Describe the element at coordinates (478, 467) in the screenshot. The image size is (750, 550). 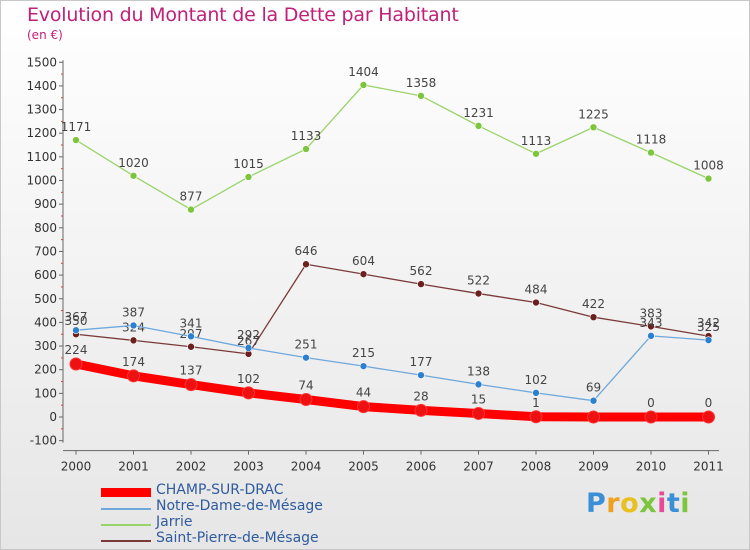
I see `x-tick-label: 2007` at that location.